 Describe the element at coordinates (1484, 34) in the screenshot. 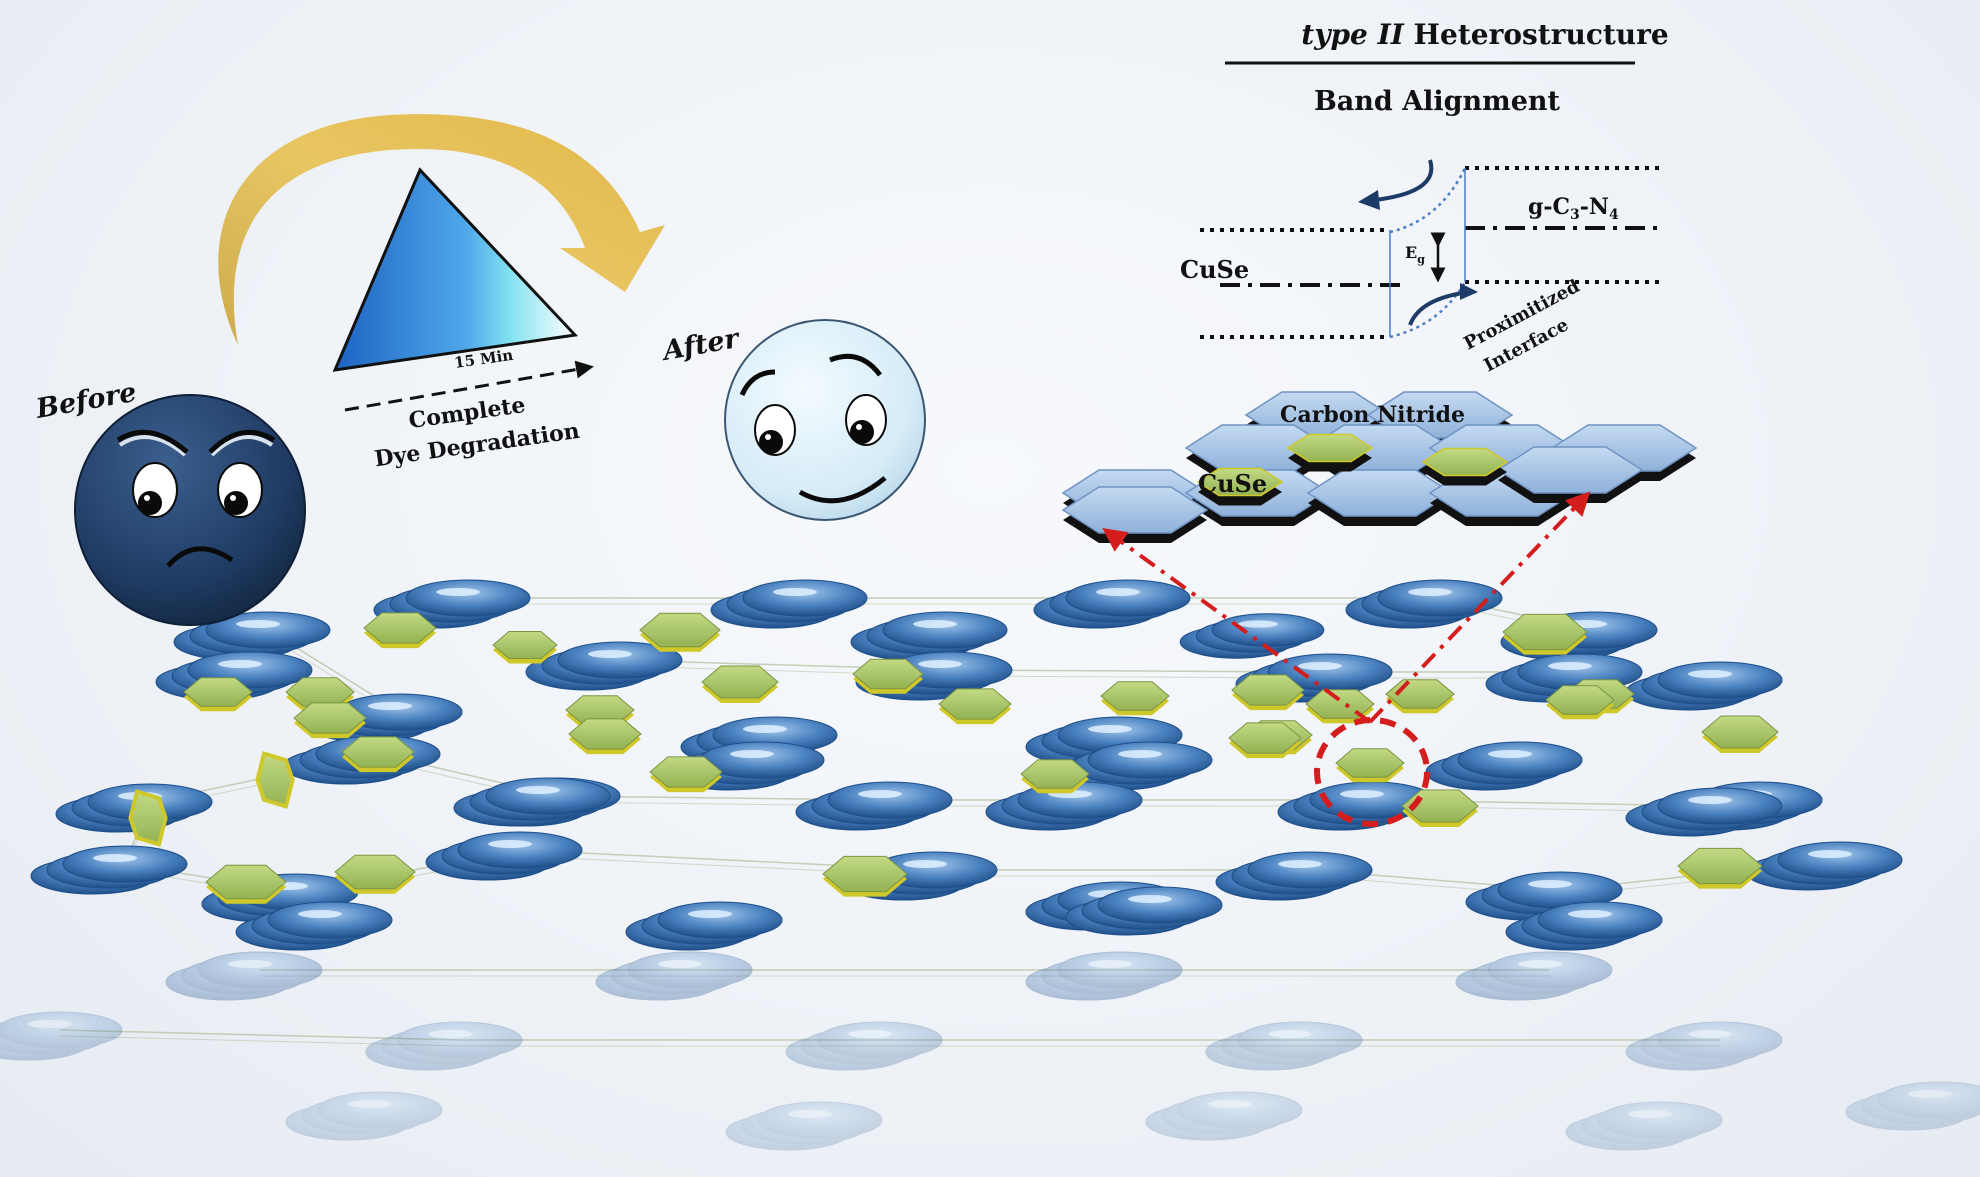

I see `heterostructure-title: type II Heterostructure` at that location.